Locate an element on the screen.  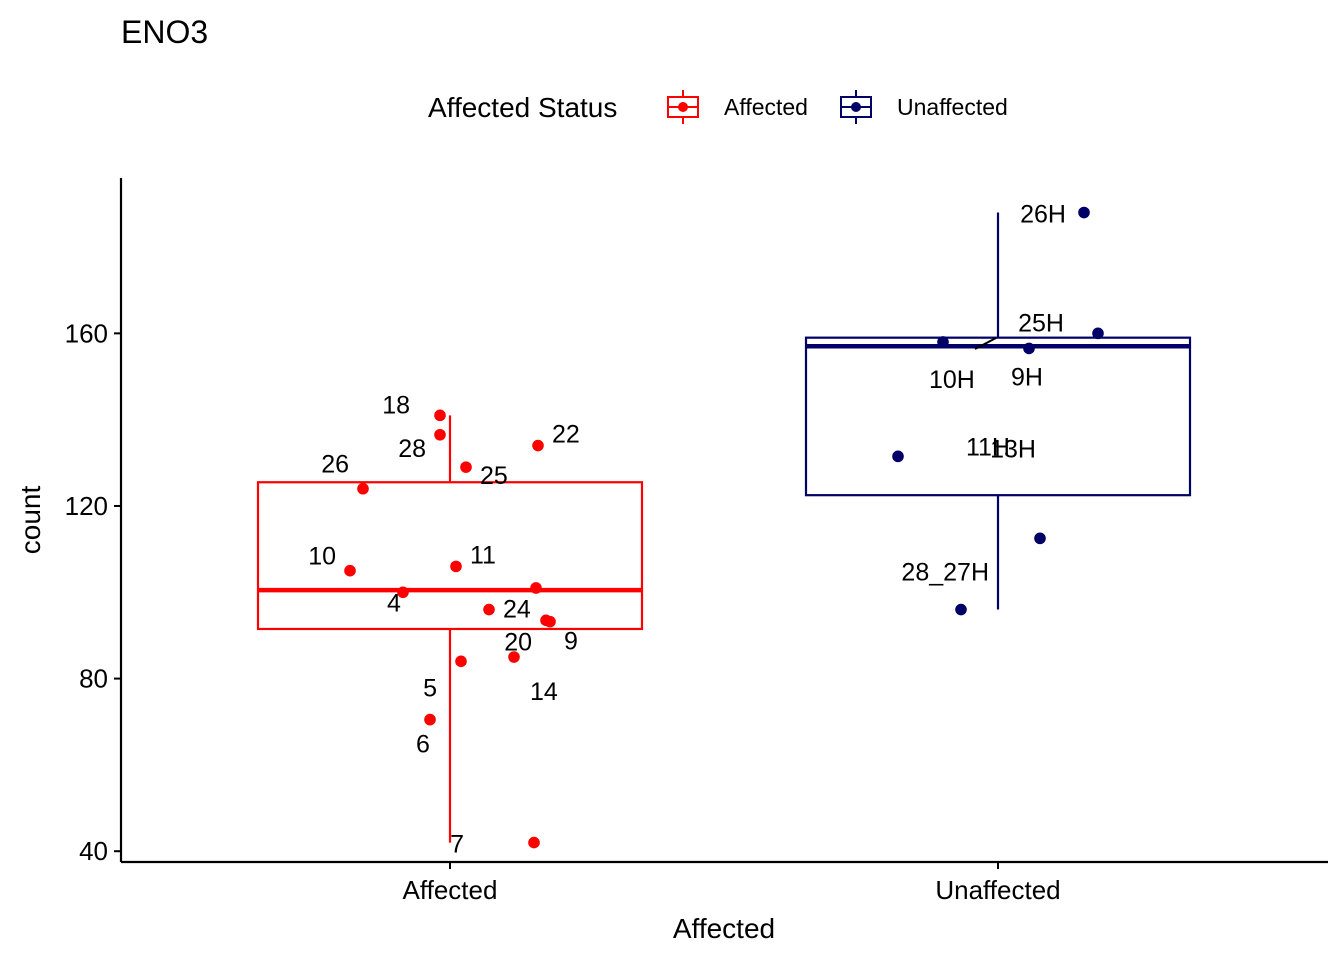
point-label: 13H is located at coordinates (1013, 449).